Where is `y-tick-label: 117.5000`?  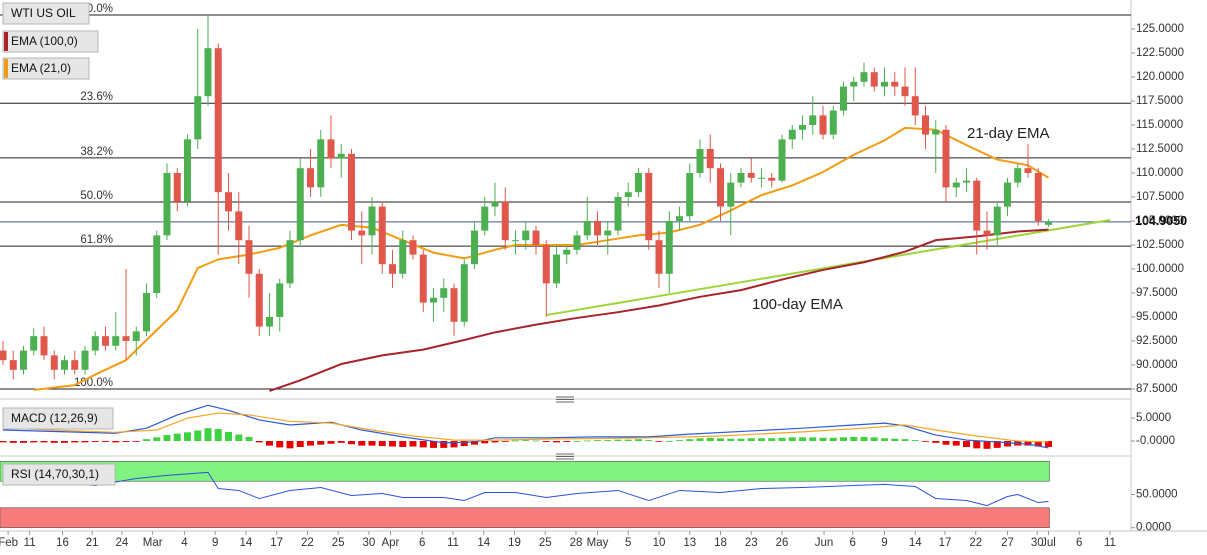 y-tick-label: 117.5000 is located at coordinates (1159, 101).